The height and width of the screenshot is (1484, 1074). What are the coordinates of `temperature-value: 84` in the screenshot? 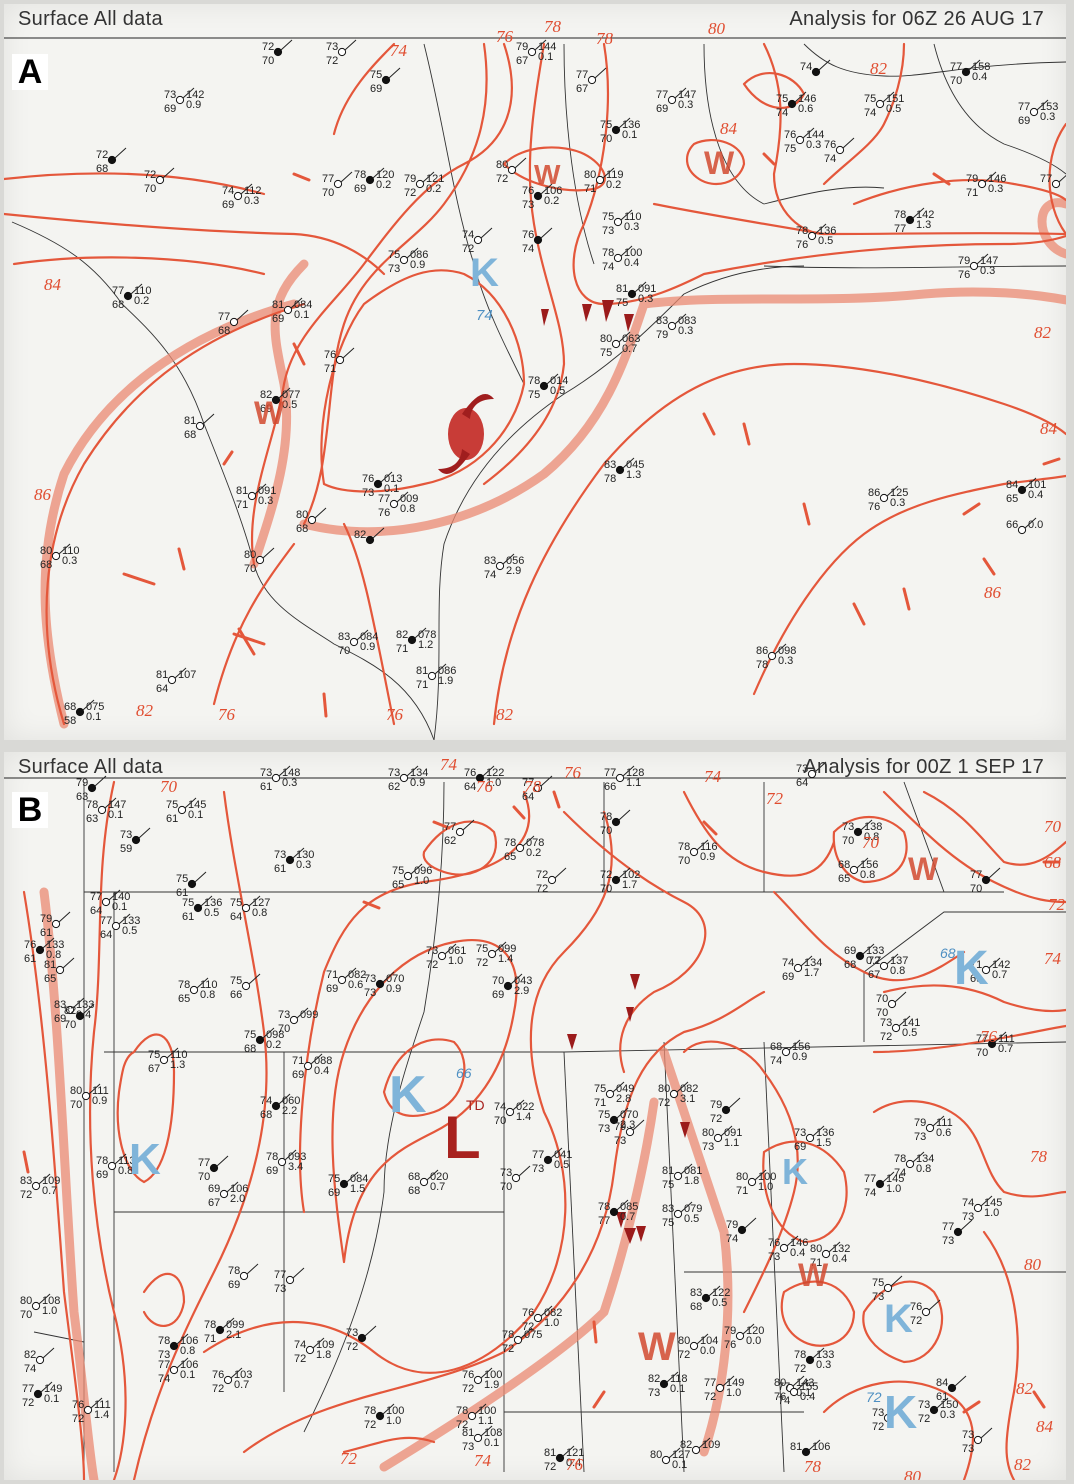 It's located at (942, 1383).